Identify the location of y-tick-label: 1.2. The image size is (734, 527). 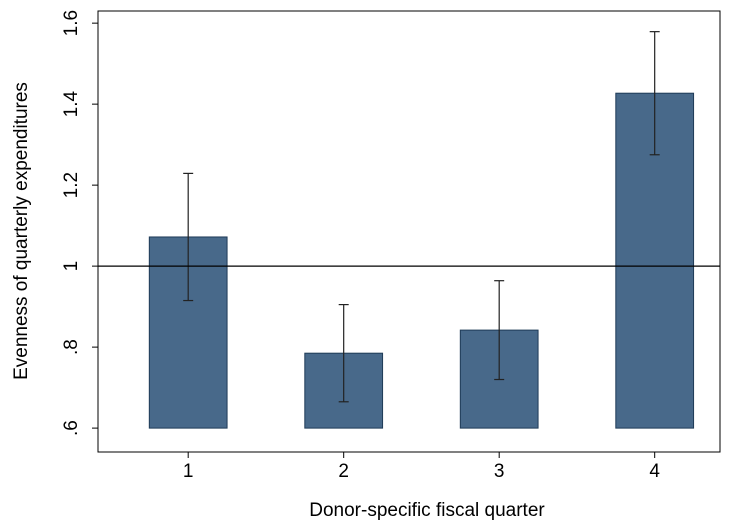
(71, 185).